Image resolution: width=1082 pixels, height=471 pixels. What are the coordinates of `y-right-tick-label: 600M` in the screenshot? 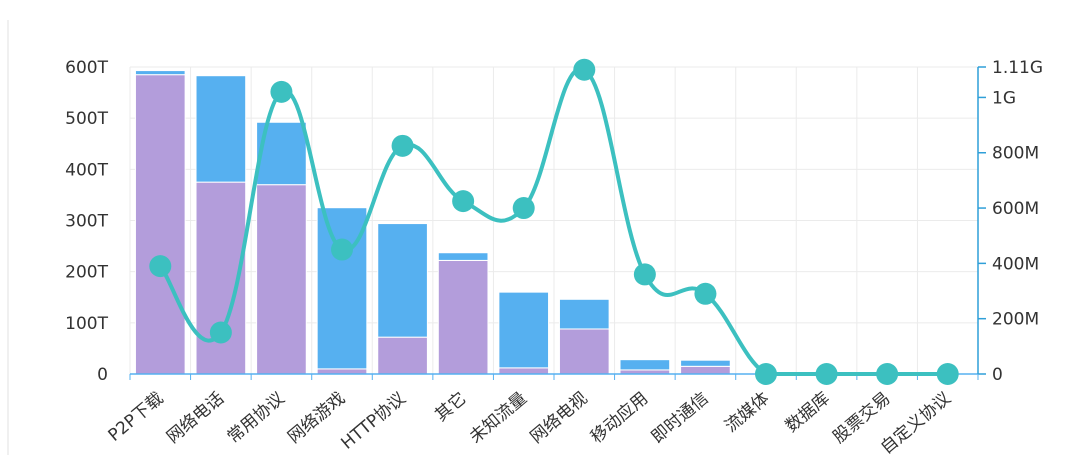 It's located at (1015, 209).